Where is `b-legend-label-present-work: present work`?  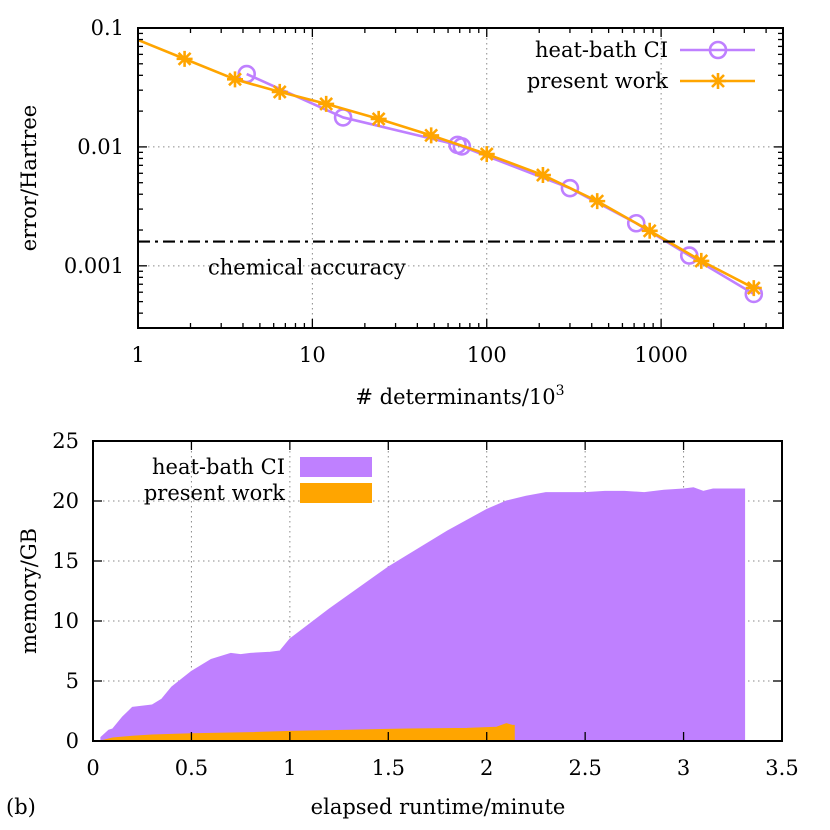 b-legend-label-present-work: present work is located at coordinates (214, 493).